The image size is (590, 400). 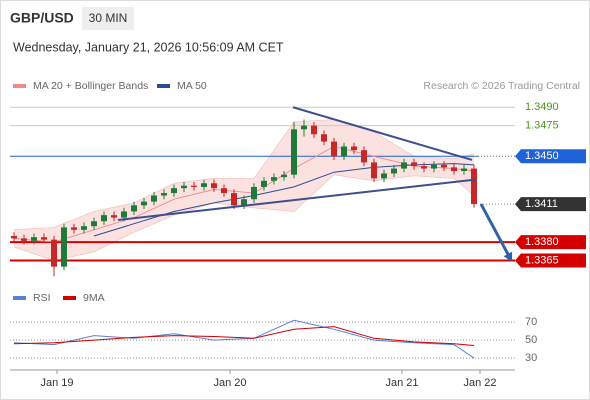 What do you see at coordinates (542, 242) in the screenshot?
I see `level-label: 1.3380` at bounding box center [542, 242].